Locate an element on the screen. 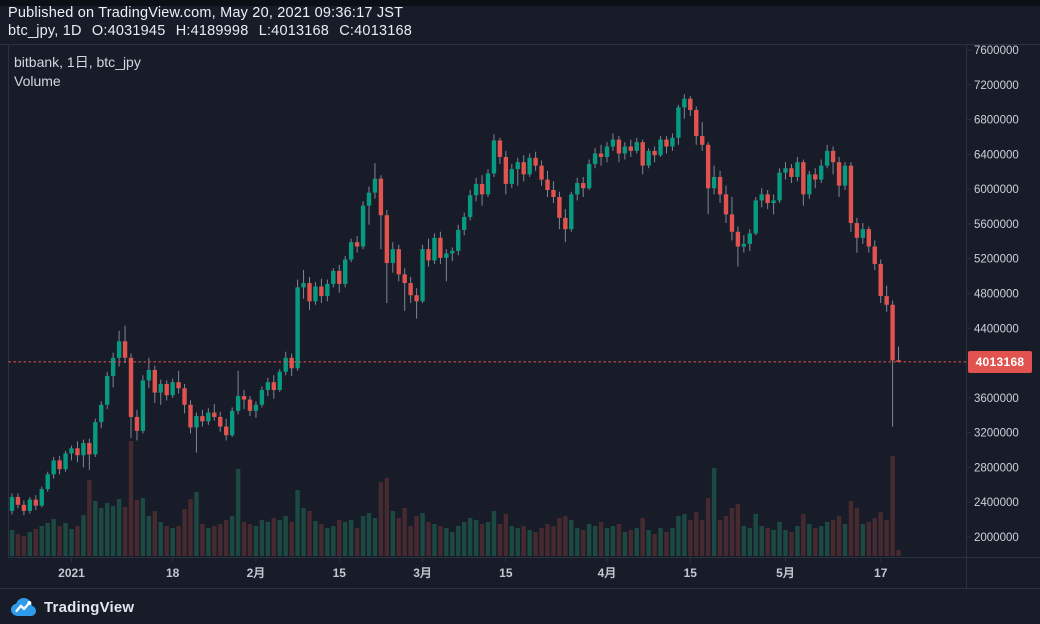 The height and width of the screenshot is (624, 1040). price-tick-label: 3600000 is located at coordinates (996, 399).